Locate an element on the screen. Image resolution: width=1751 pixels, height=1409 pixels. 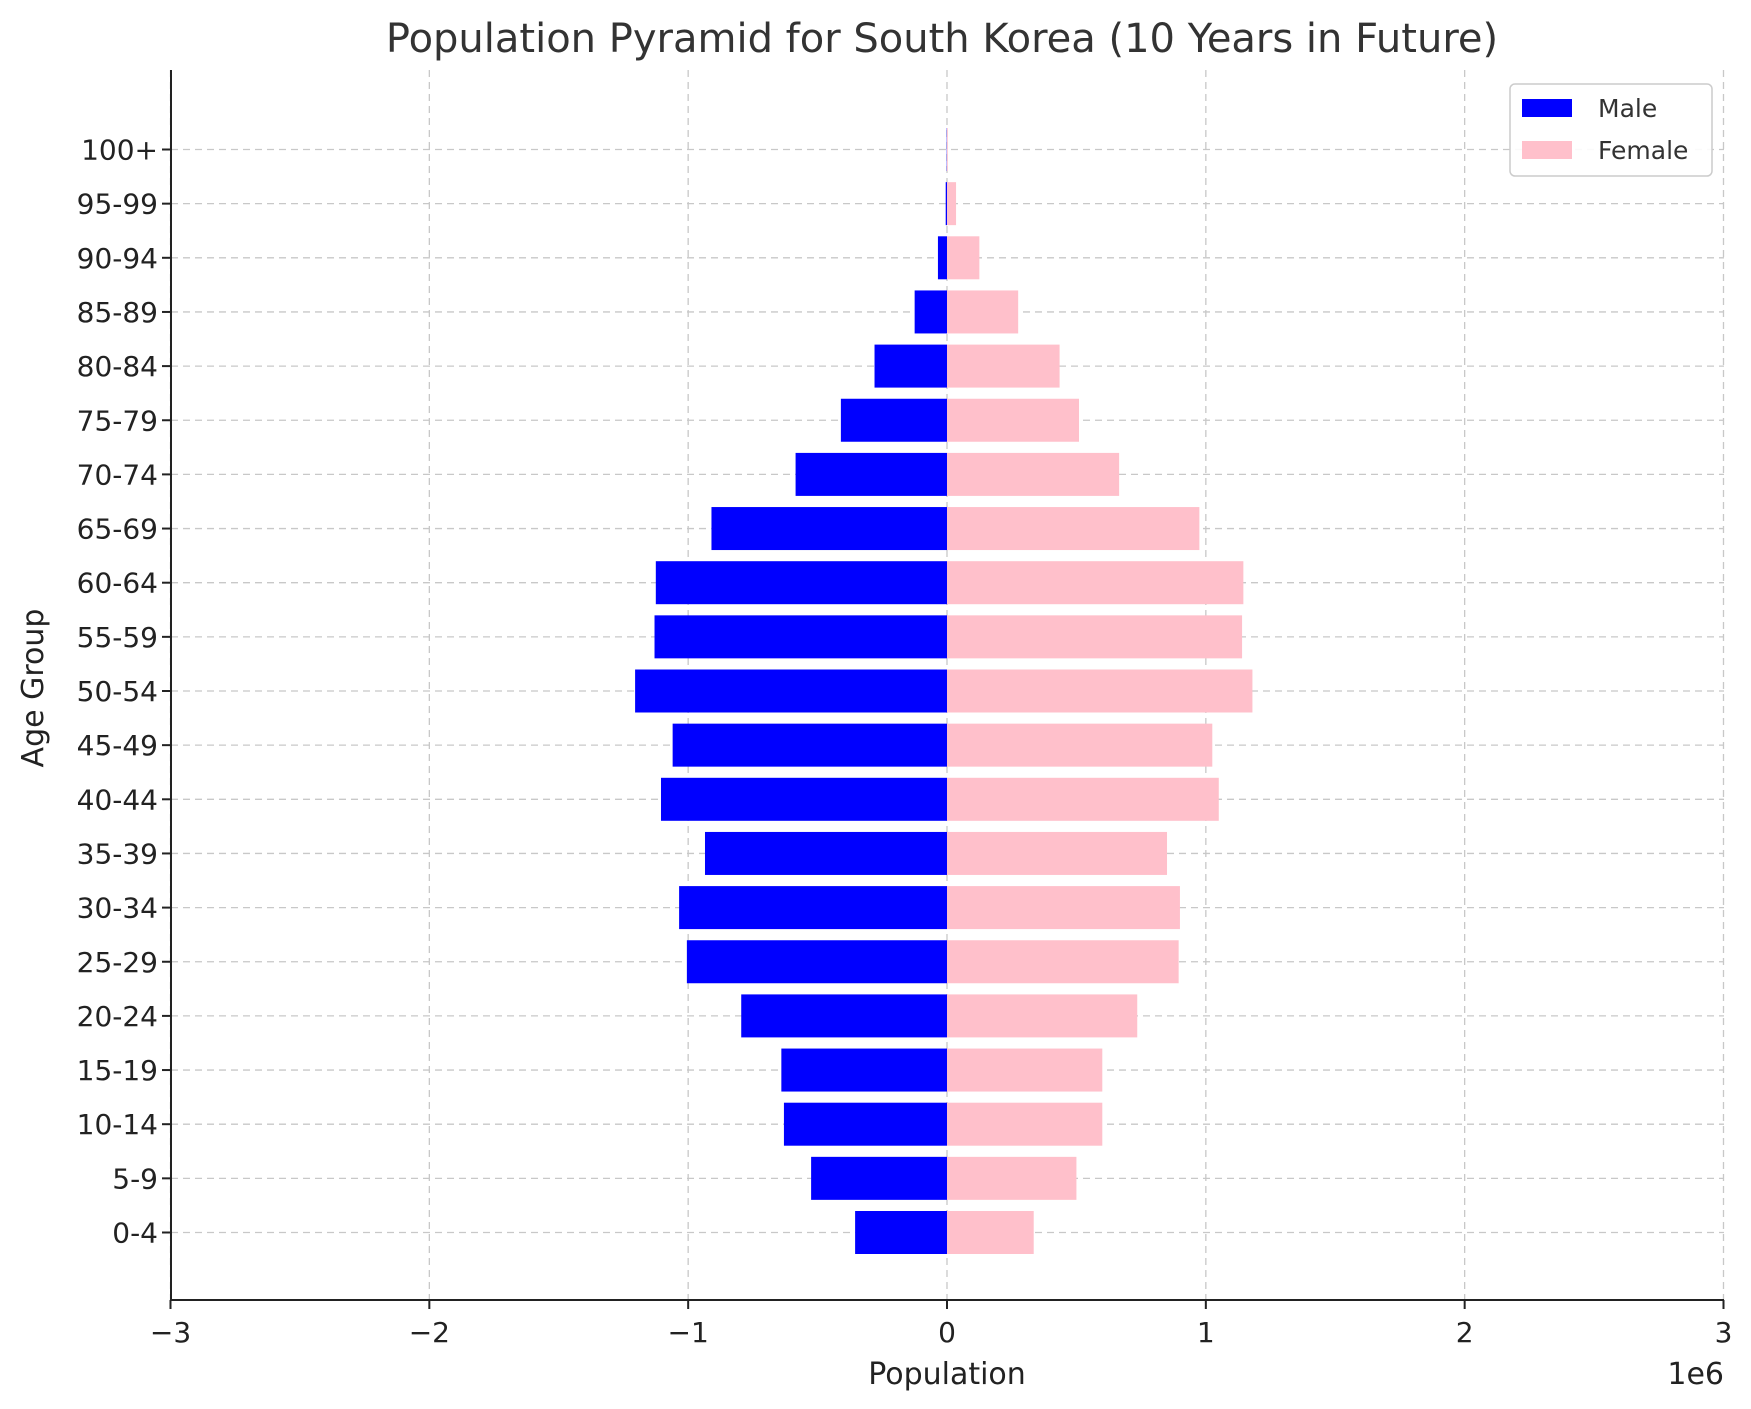
y-tick-label: 65-69 is located at coordinates (117, 529).